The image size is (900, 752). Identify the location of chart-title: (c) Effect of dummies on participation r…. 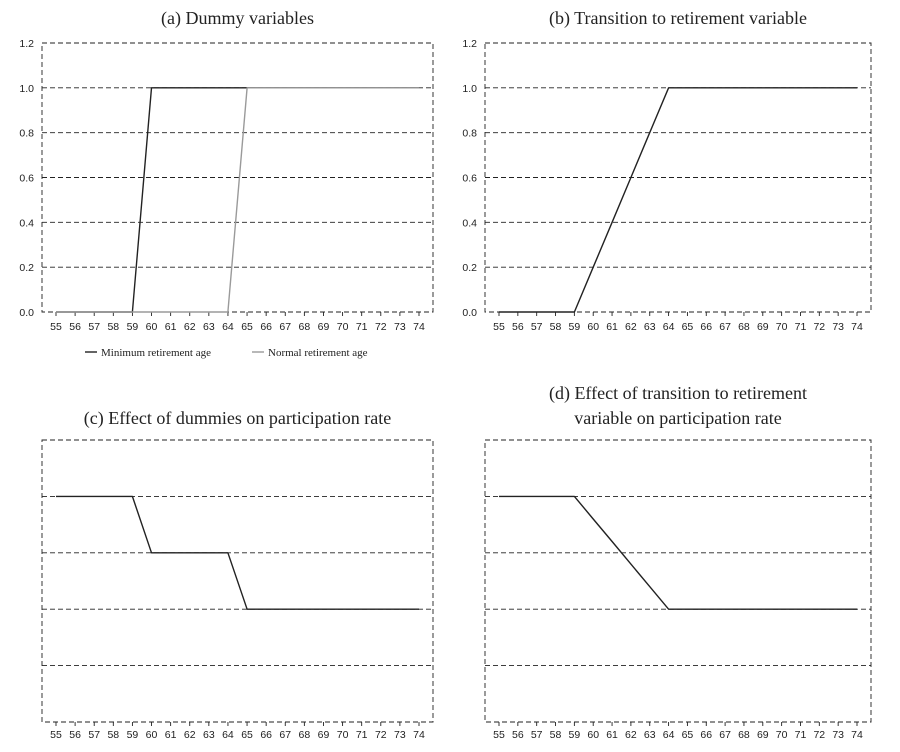
(238, 418).